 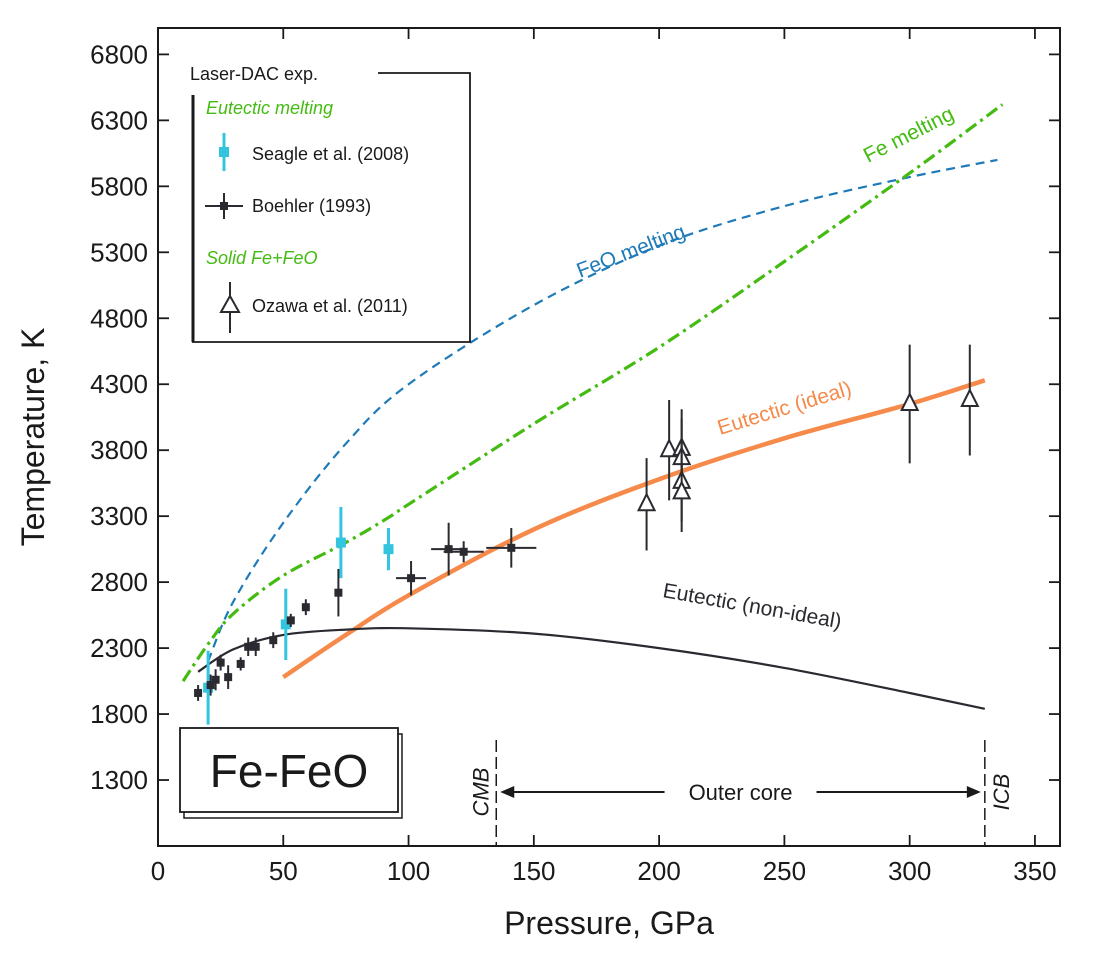 What do you see at coordinates (658, 871) in the screenshot?
I see `x-tick-label-200: 200` at bounding box center [658, 871].